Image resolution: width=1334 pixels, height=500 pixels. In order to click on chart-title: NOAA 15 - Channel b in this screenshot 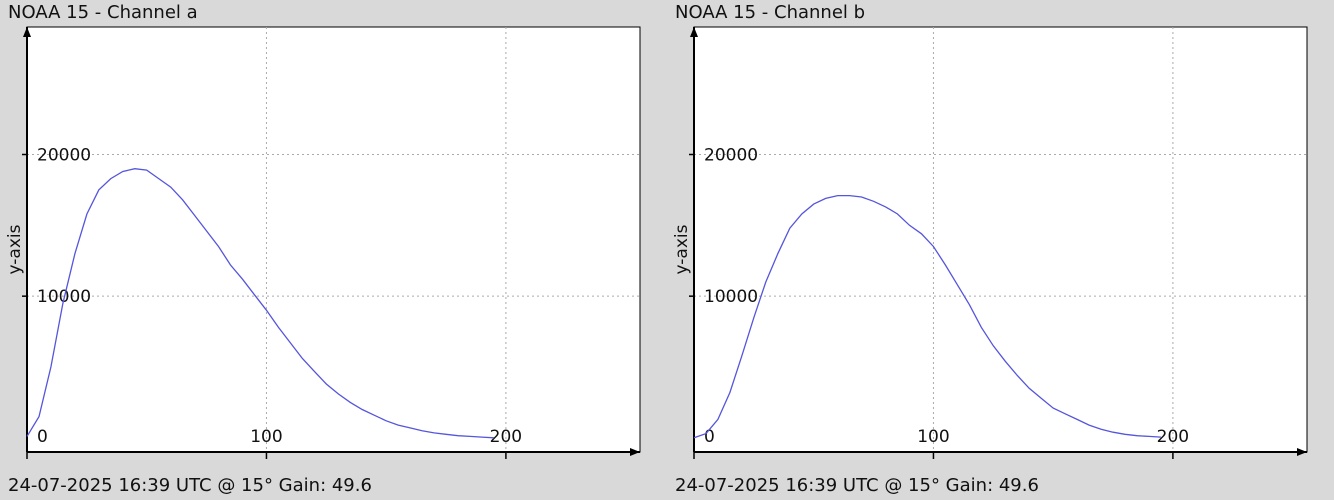, I will do `click(770, 12)`.